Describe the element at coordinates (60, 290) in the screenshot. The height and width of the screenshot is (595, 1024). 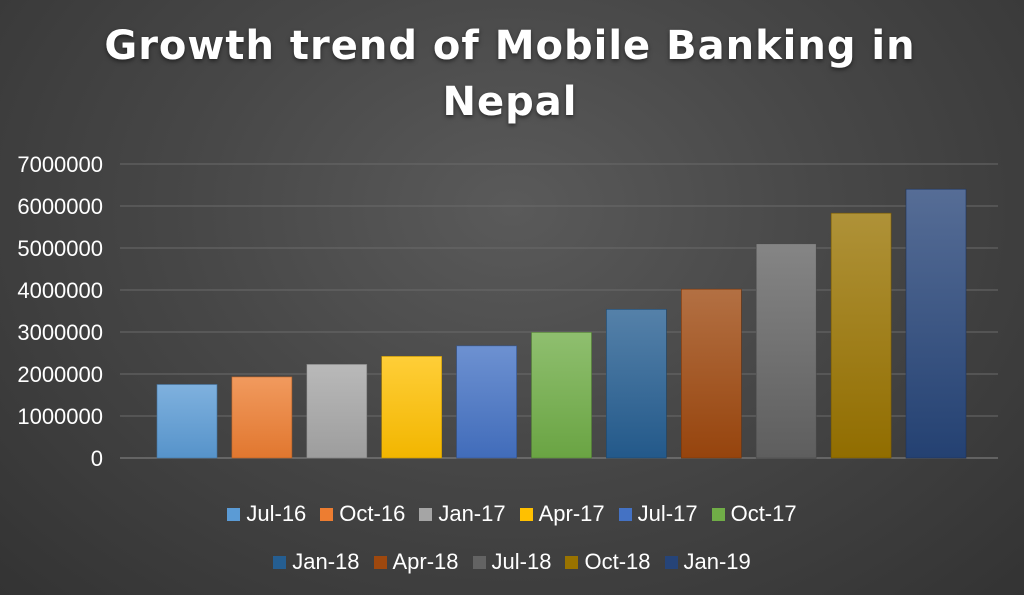
I see `y-tick-label: 4000000` at that location.